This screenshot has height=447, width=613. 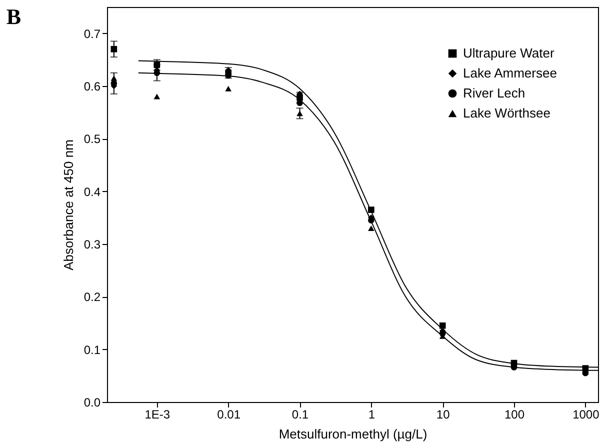 I want to click on x-tick-label: 1000, so click(x=586, y=415).